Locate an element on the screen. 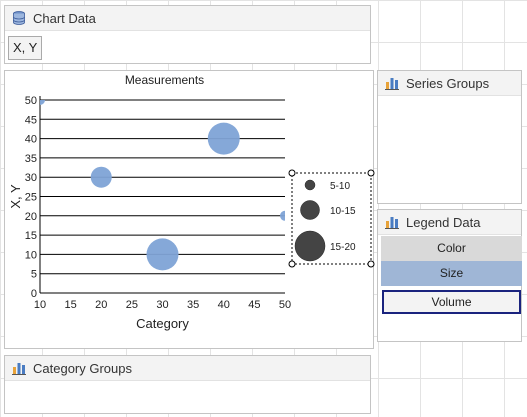 This screenshot has height=417, width=527. series-groups-panel: Series Groups is located at coordinates (449, 137).